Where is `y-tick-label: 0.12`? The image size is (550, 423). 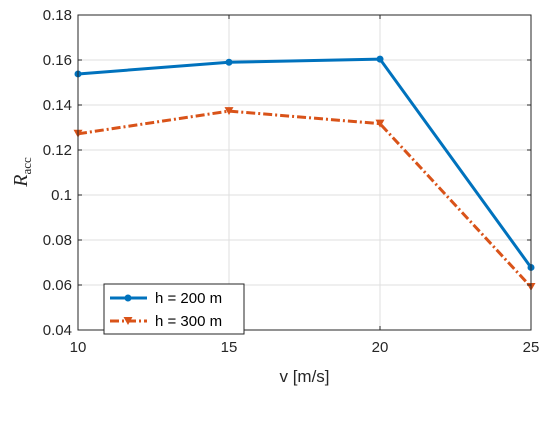
y-tick-label: 0.12 is located at coordinates (57, 150).